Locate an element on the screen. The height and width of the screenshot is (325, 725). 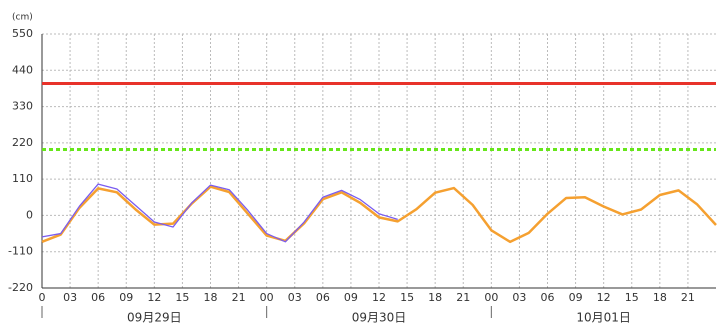
y-unit: (cm) is located at coordinates (22, 18).